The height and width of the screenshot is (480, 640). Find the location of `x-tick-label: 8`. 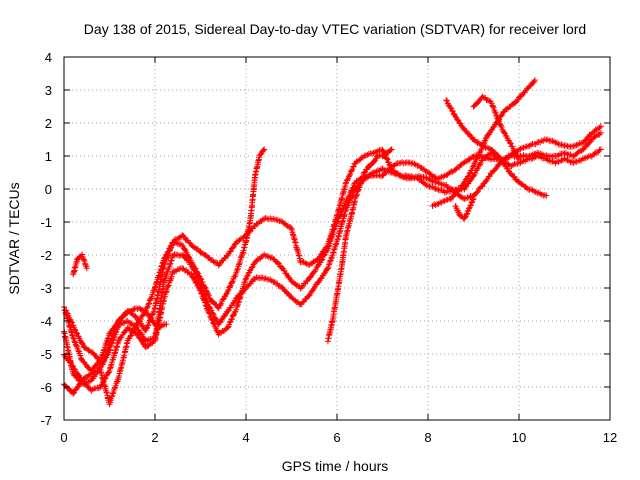

x-tick-label: 8 is located at coordinates (427, 437).